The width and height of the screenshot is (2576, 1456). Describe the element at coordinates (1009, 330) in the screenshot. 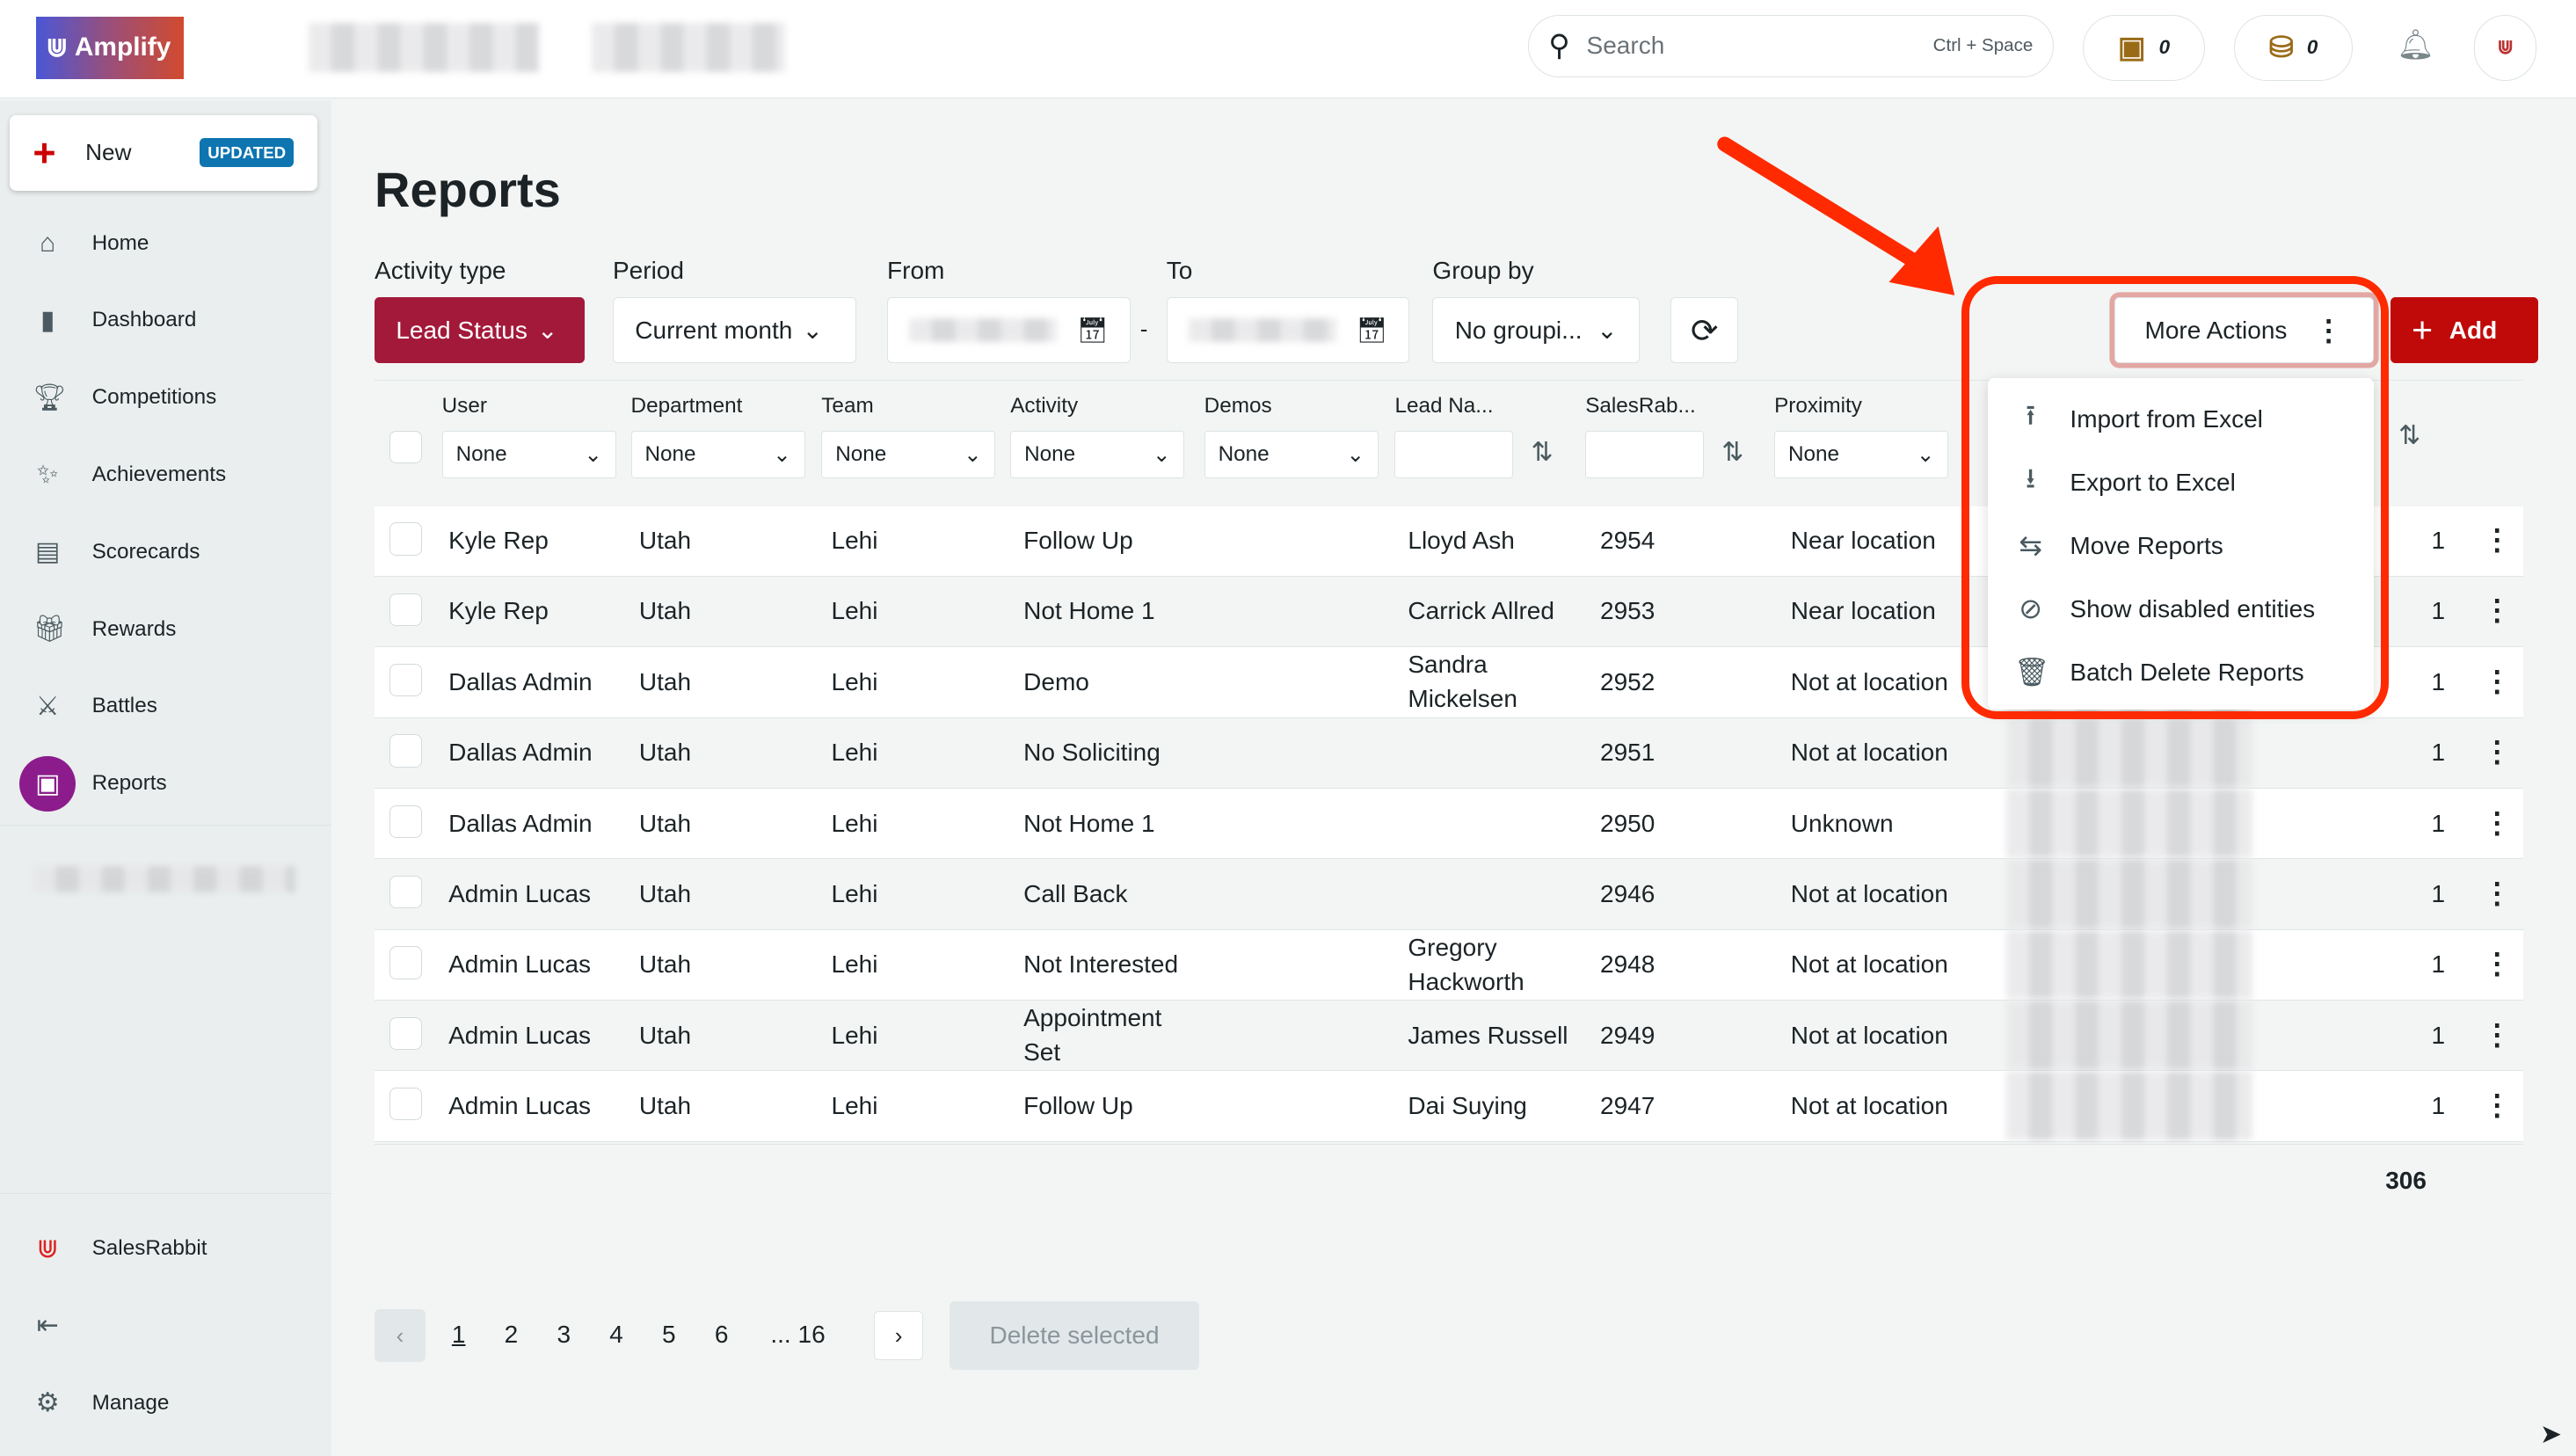

I see `from-date-input: 📅︎` at that location.